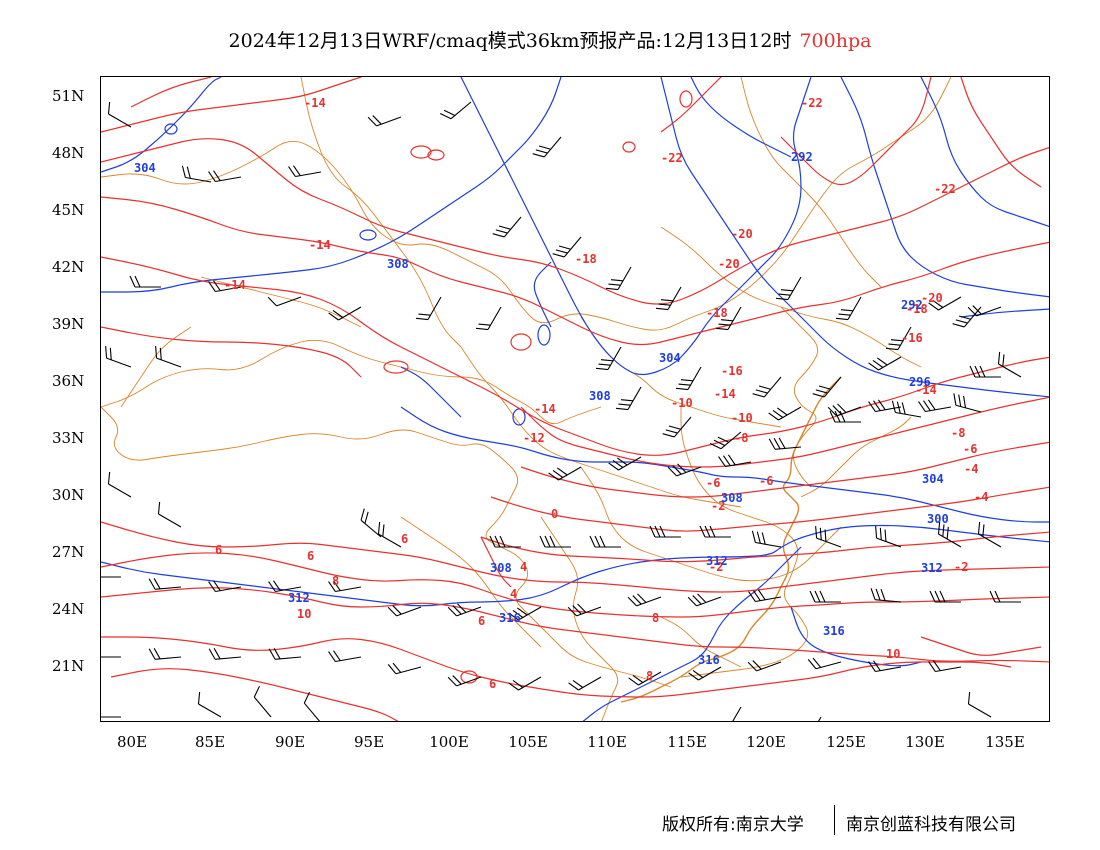 Image resolution: width=1100 pixels, height=850 pixels. Describe the element at coordinates (971, 469) in the screenshot. I see `temperature-label: -4` at that location.